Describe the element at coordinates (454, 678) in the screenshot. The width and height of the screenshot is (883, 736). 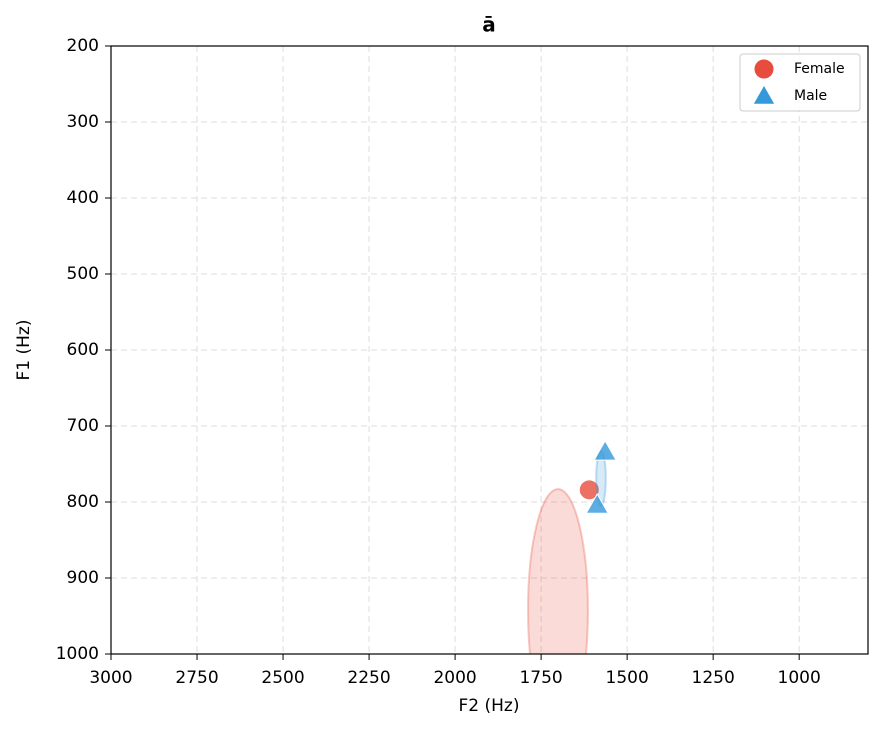
I see `x-tick-label: 2000` at that location.